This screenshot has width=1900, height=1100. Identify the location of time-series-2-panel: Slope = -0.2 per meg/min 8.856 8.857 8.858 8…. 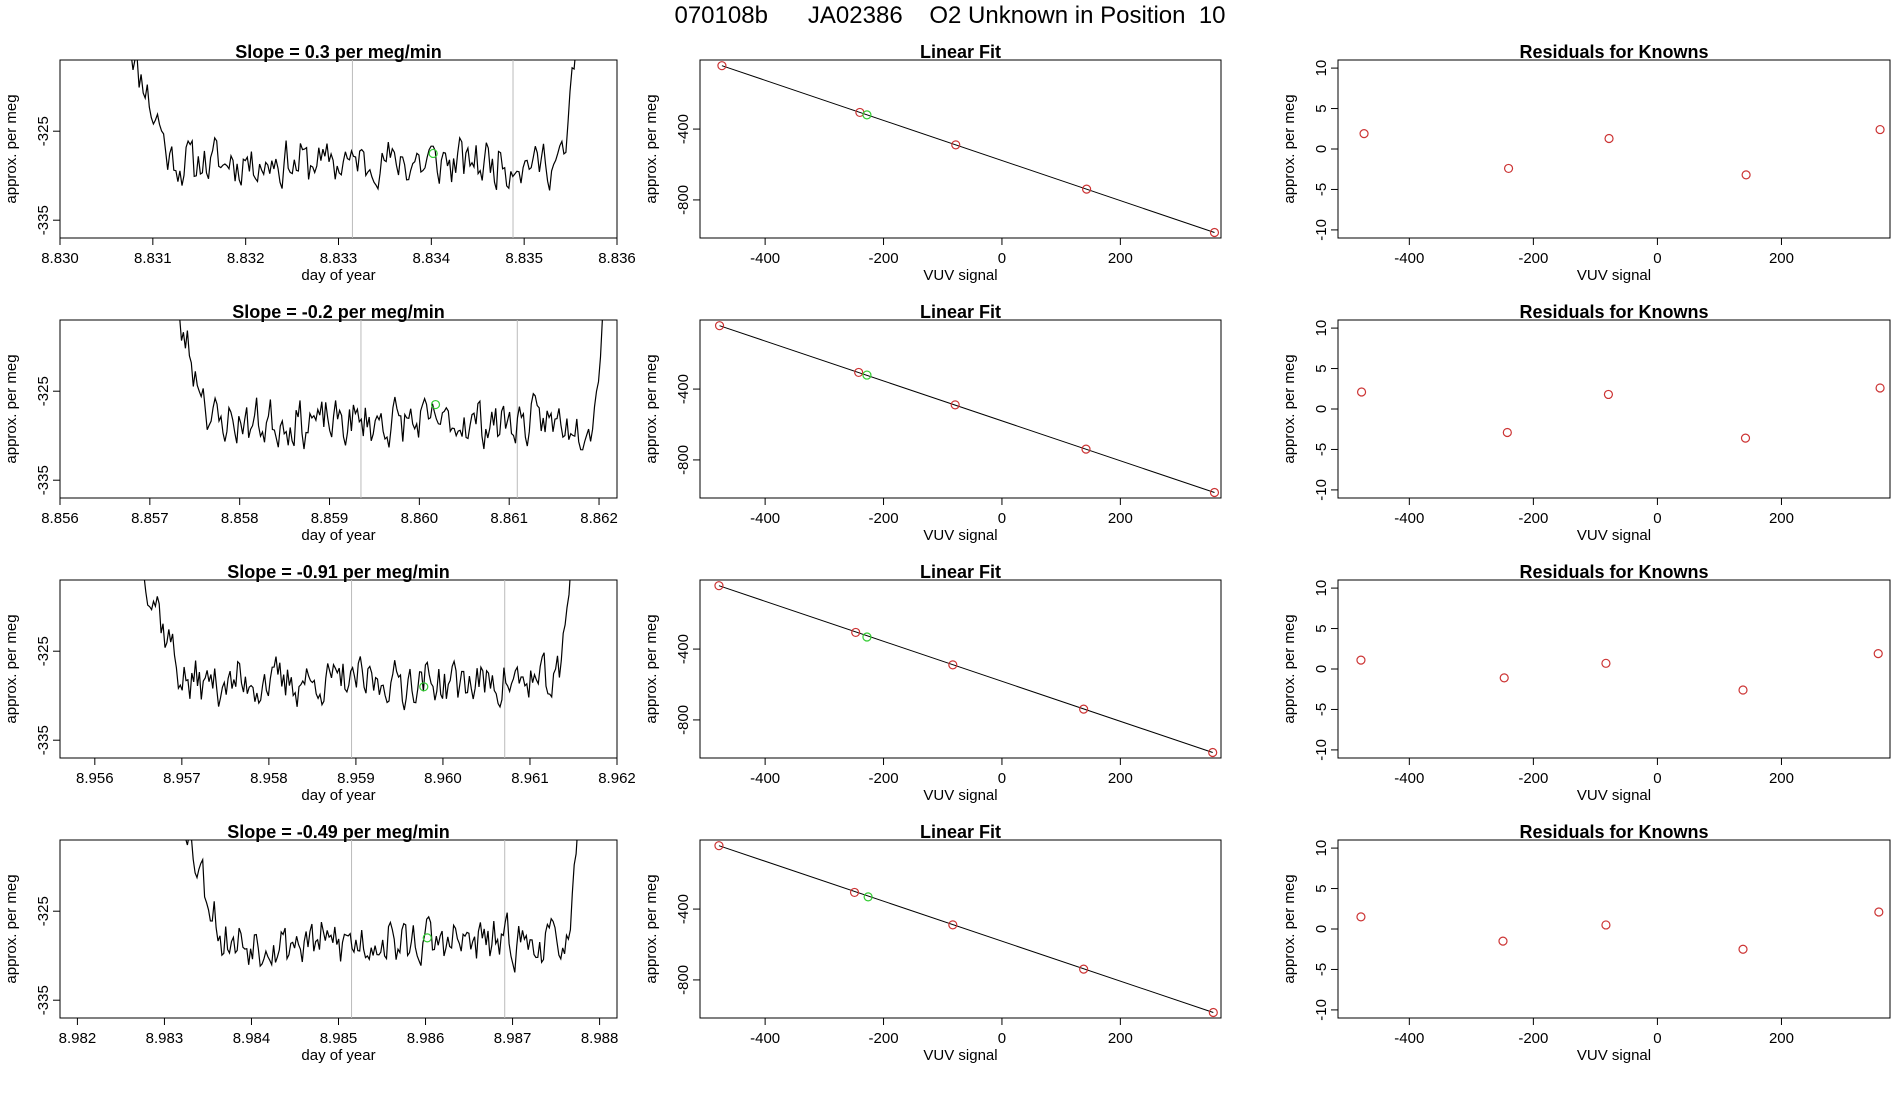
(310, 423).